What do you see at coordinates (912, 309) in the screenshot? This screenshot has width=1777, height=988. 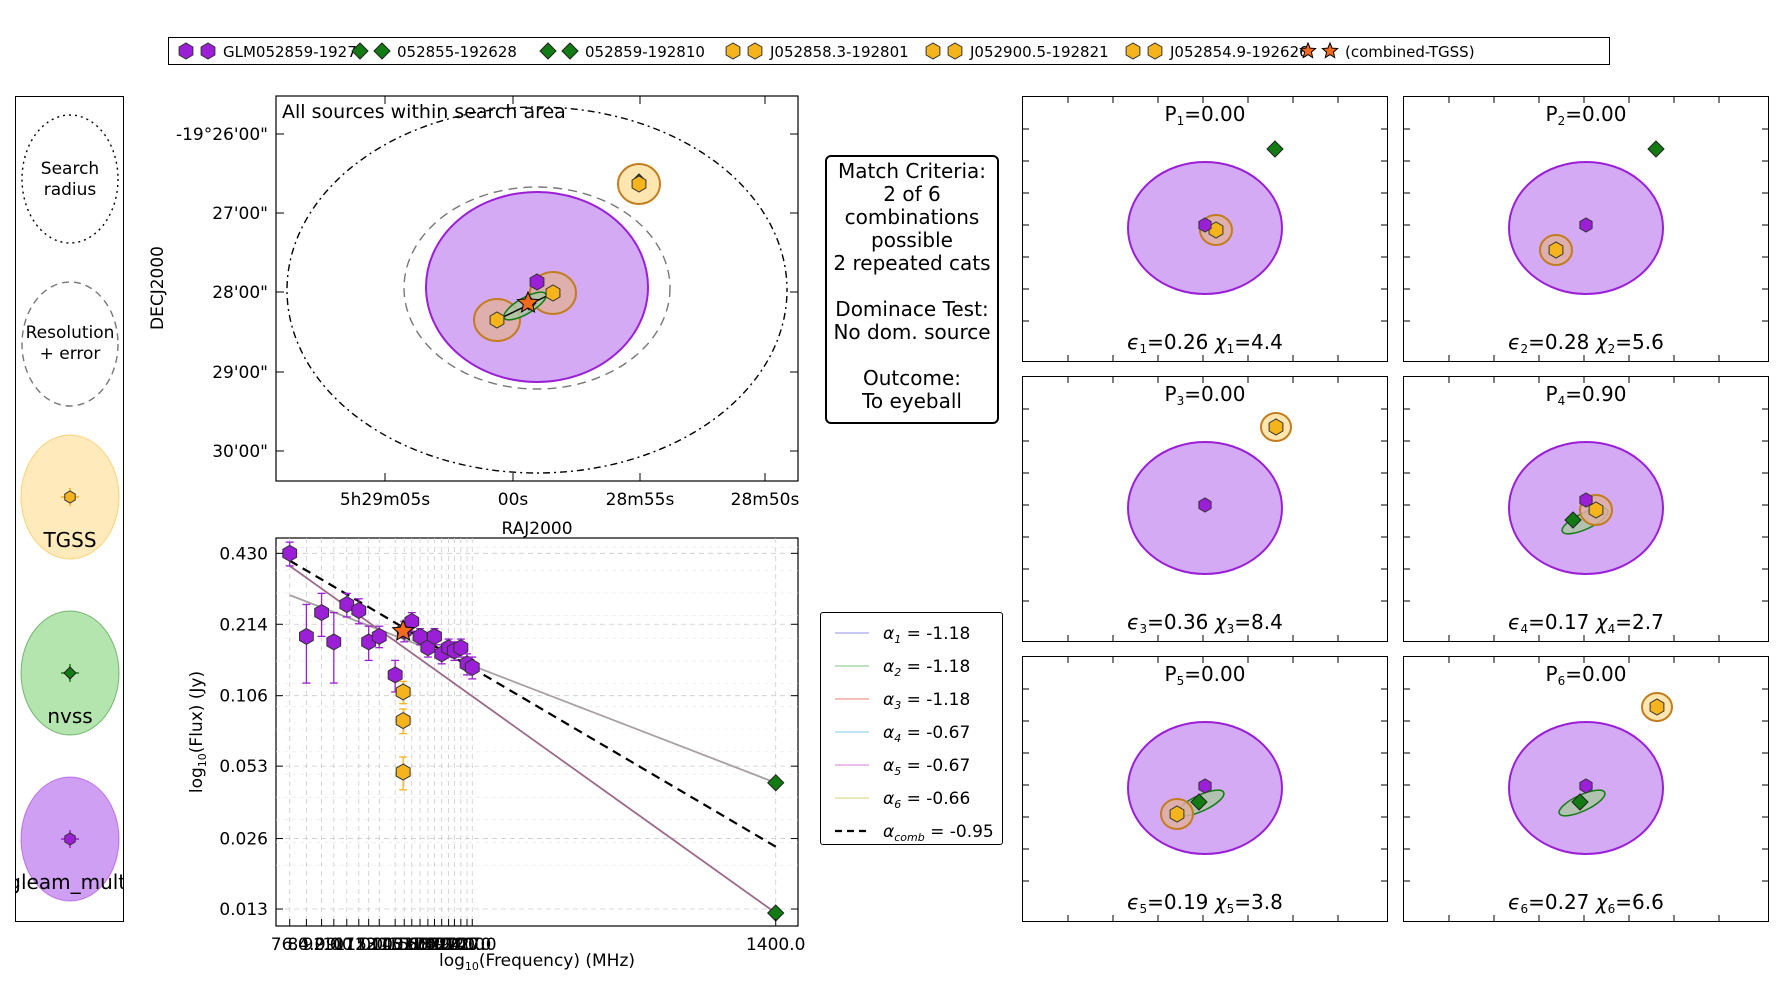 I see `match-text-line: Dominace Test:` at bounding box center [912, 309].